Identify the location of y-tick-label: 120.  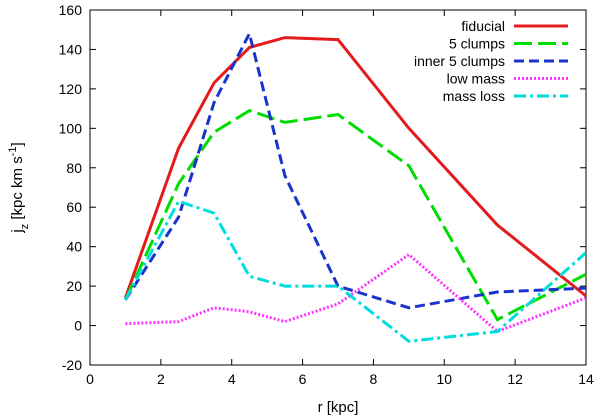
(71, 89).